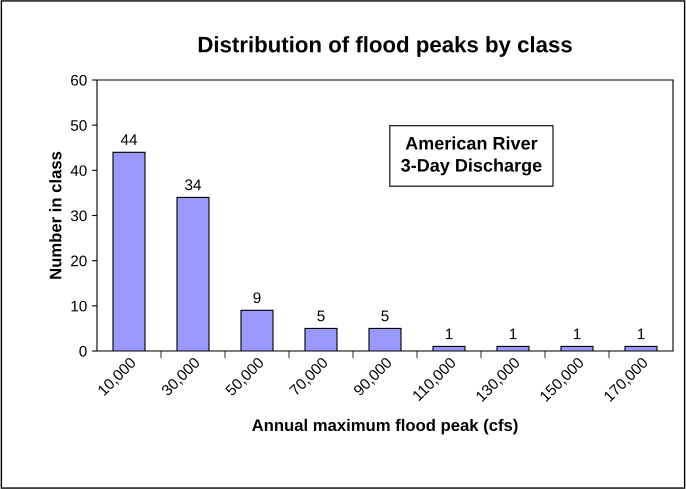 This screenshot has height=489, width=686. What do you see at coordinates (78, 216) in the screenshot?
I see `y-tick-label: 30` at bounding box center [78, 216].